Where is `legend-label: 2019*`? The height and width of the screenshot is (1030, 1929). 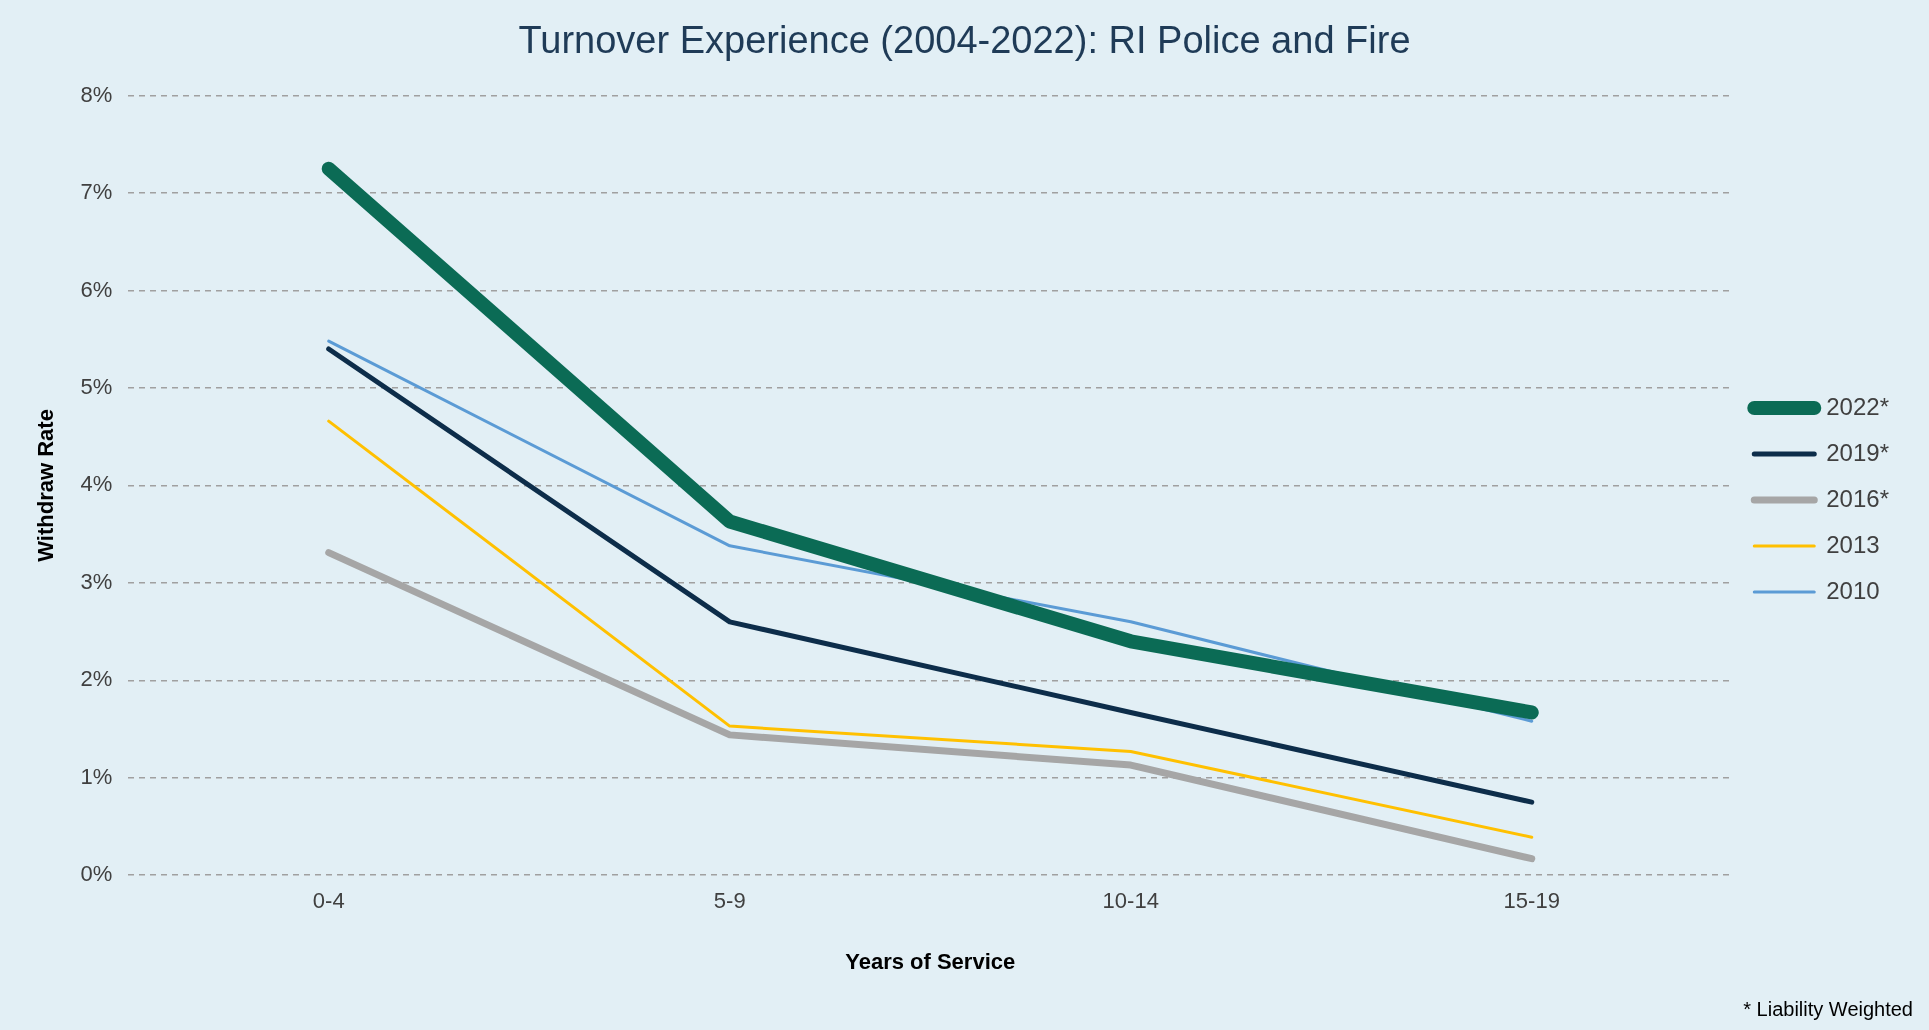 legend-label: 2019* is located at coordinates (1857, 452).